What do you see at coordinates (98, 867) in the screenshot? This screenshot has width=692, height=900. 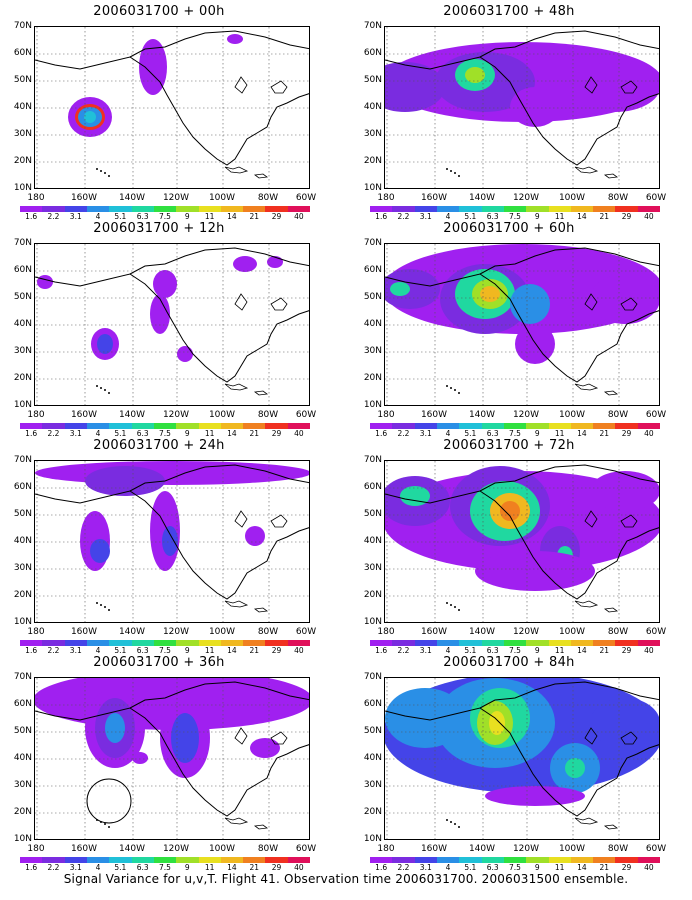 I see `colorbar-label: 4` at bounding box center [98, 867].